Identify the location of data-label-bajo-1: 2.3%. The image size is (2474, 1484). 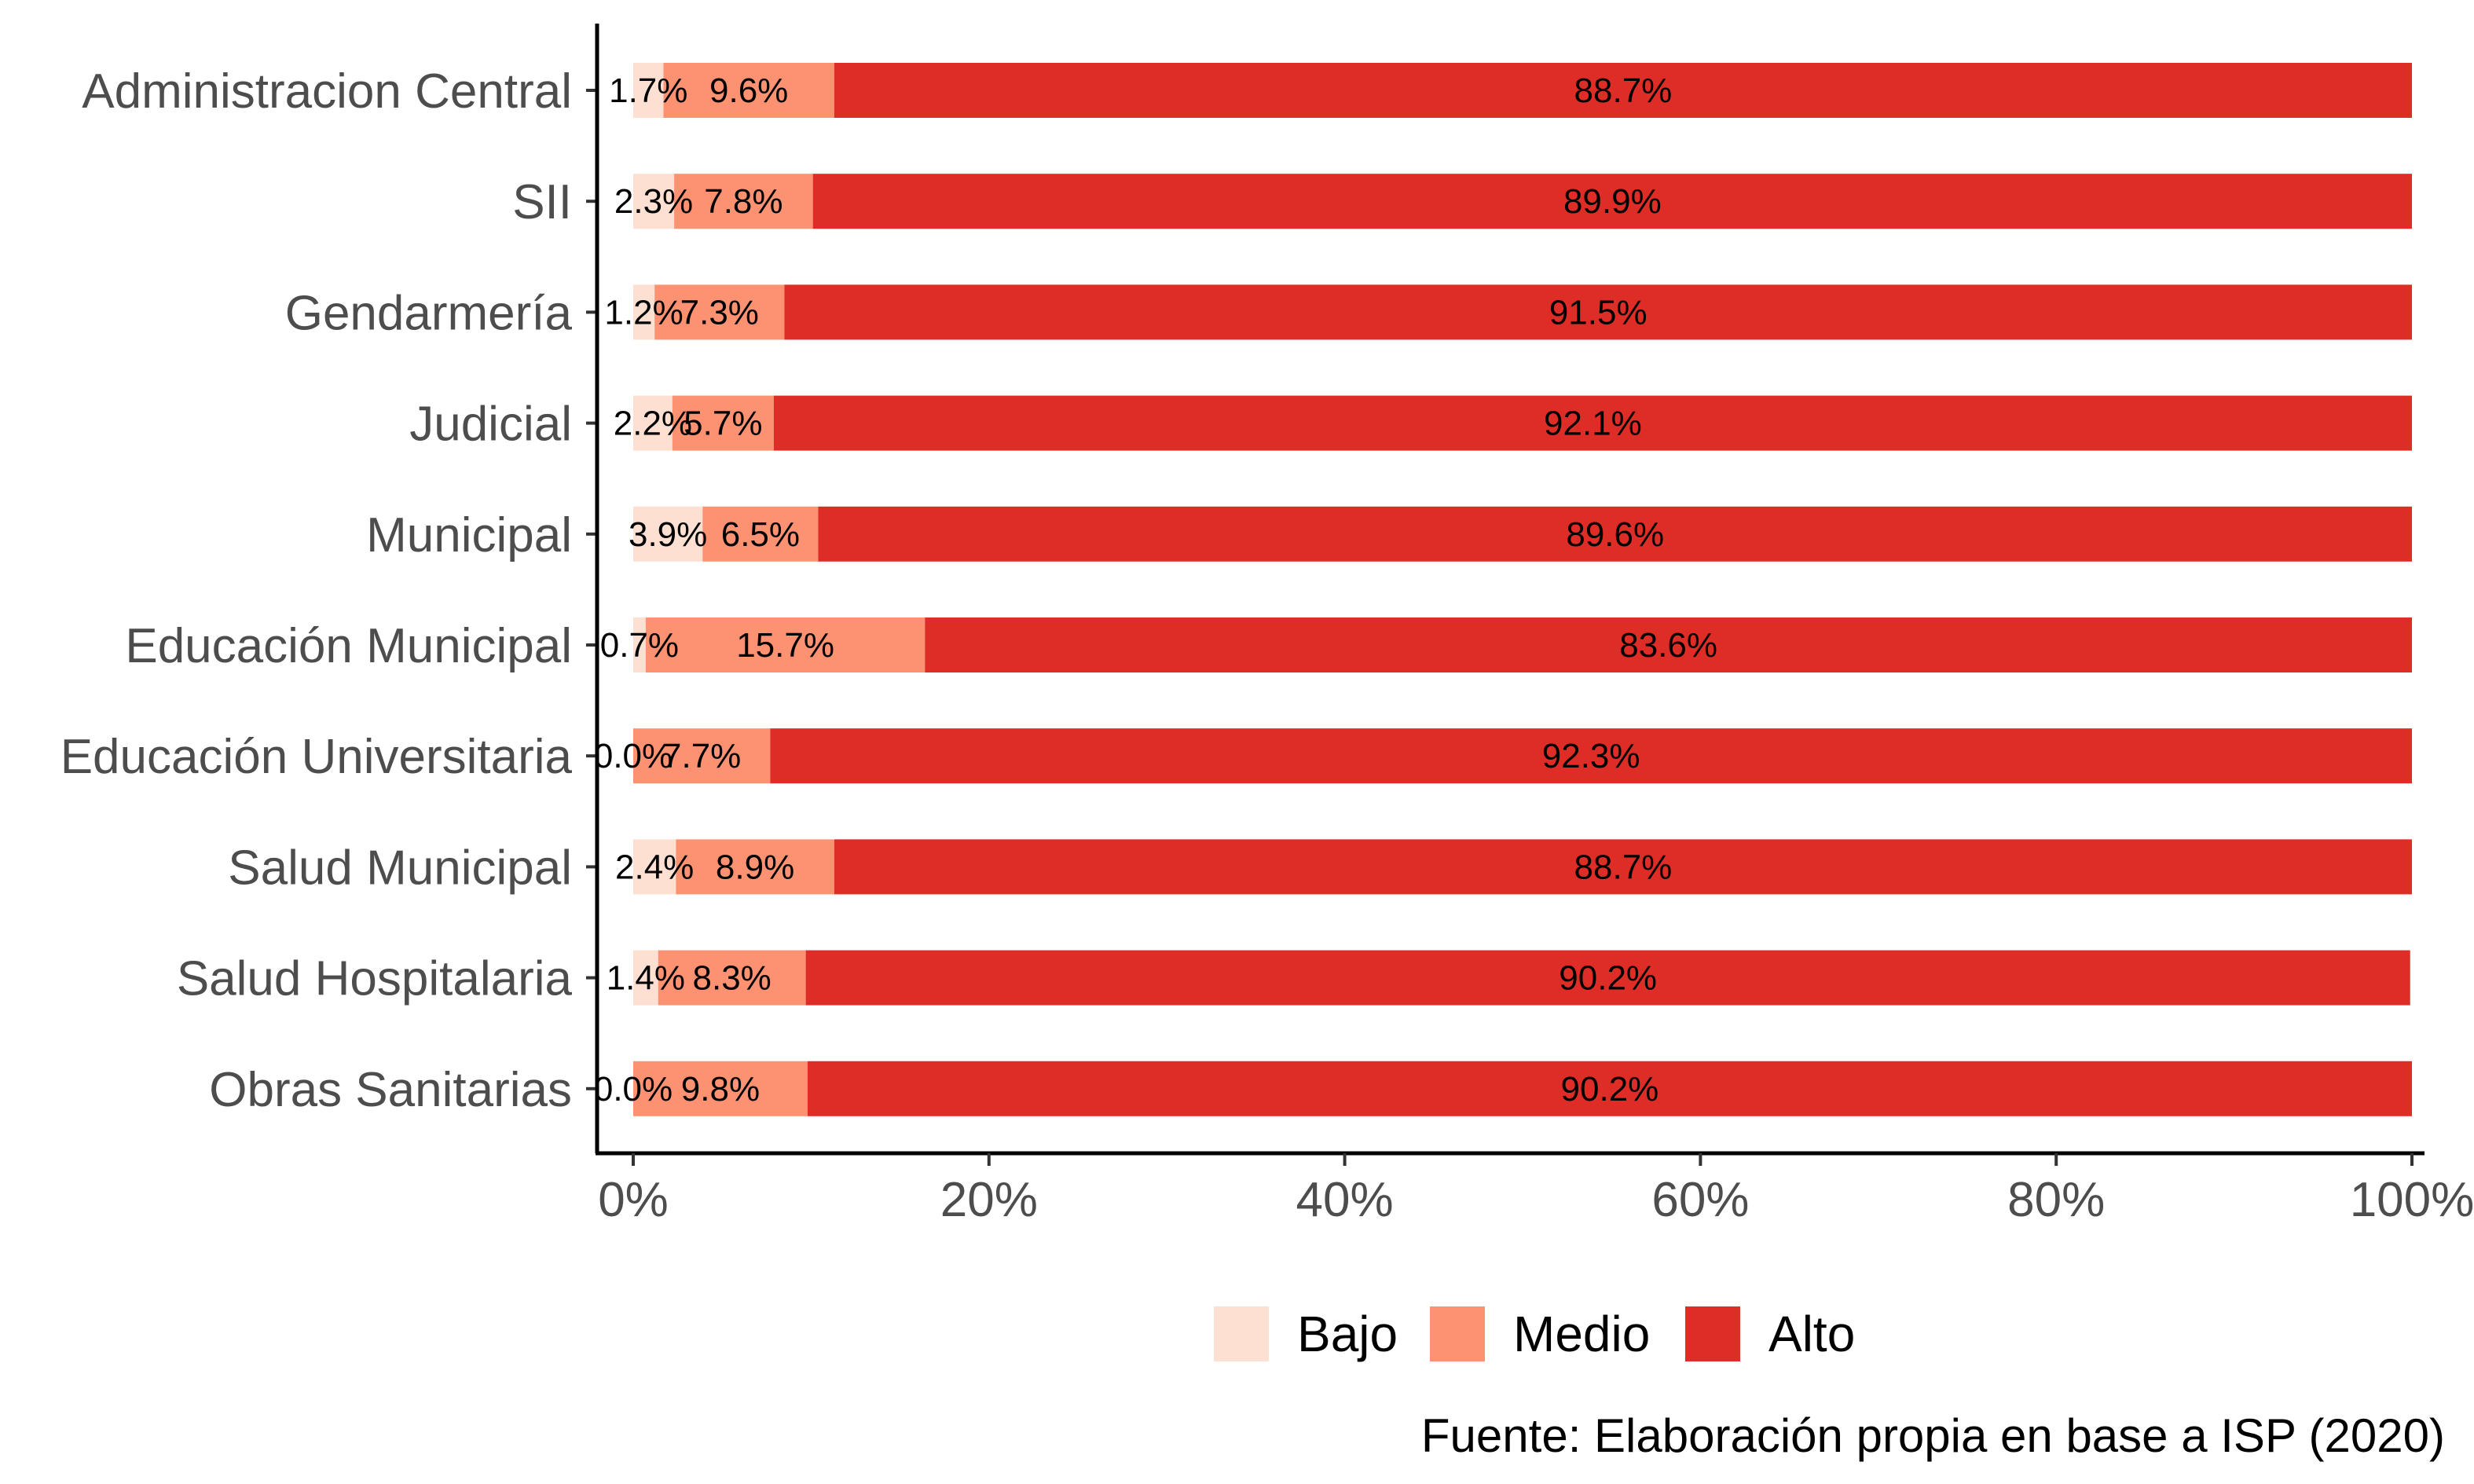
(653, 201).